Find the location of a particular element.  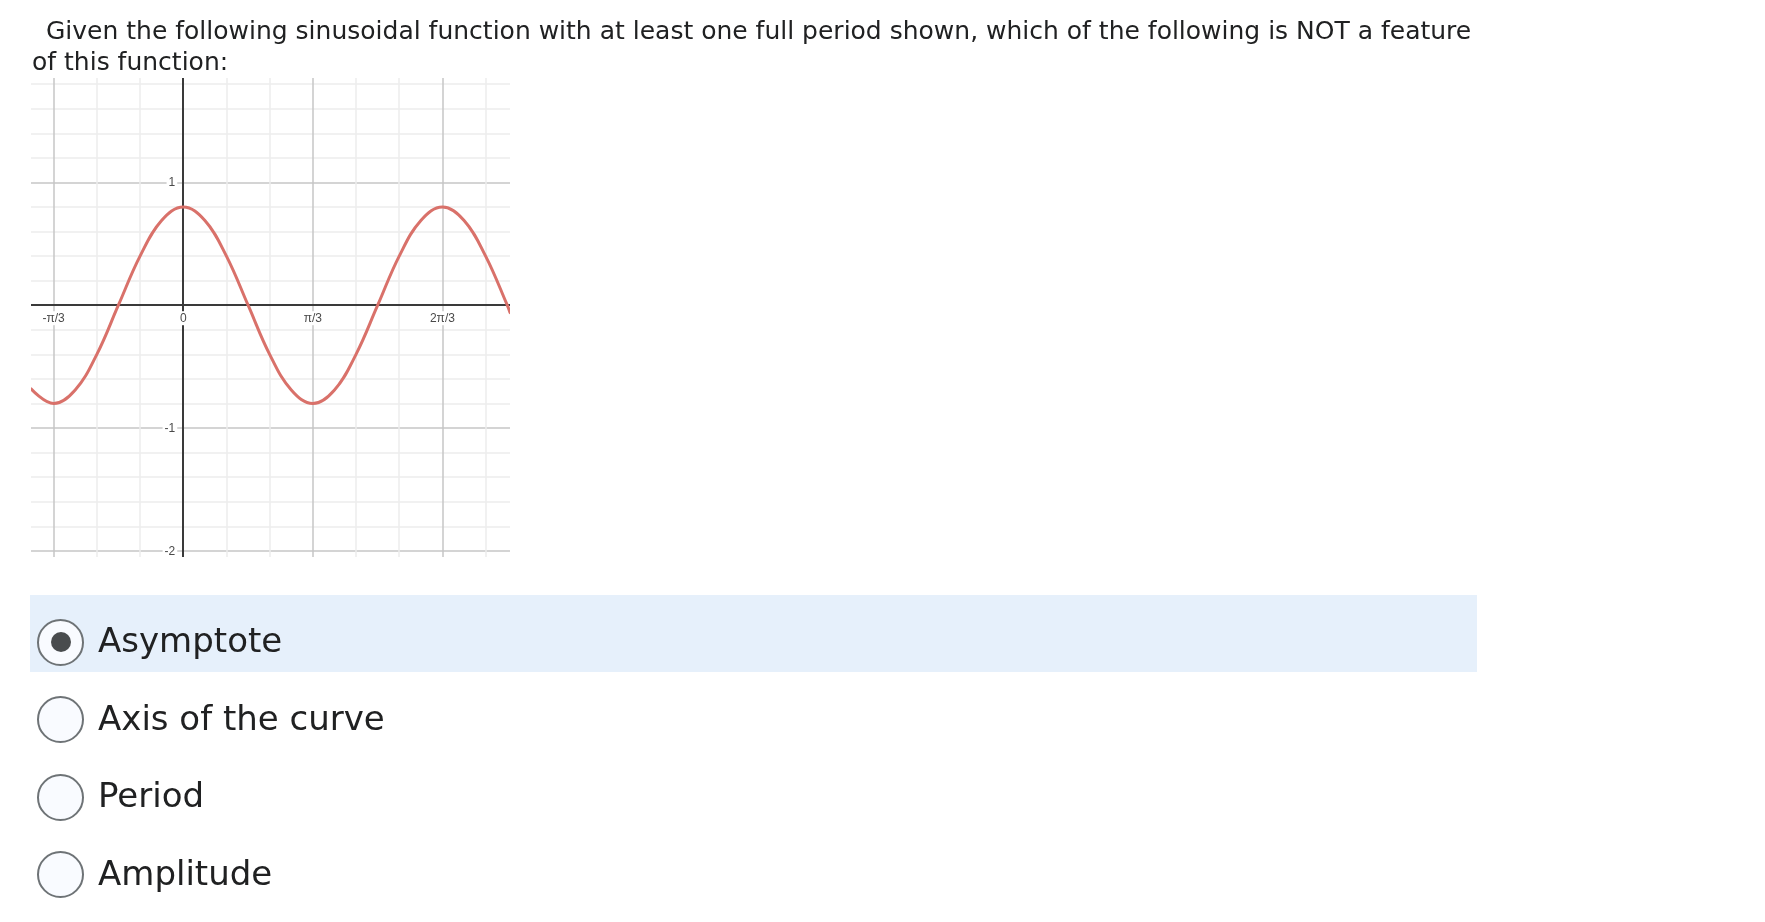

y-tick-label: -2 is located at coordinates (170, 550).